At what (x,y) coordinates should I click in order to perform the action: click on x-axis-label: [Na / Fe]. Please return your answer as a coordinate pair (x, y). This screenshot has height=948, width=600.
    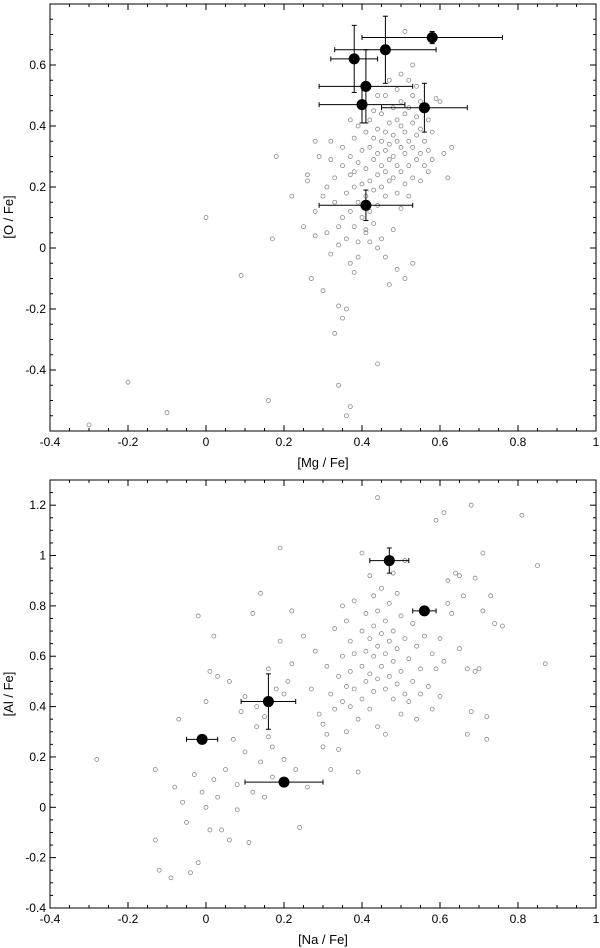
    Looking at the image, I should click on (323, 939).